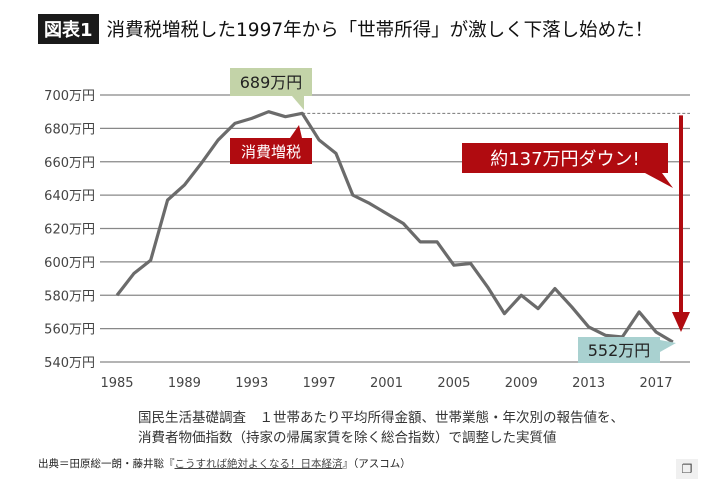 The height and width of the screenshot is (481, 725). I want to click on source-suffix: 』（アスコム）, so click(376, 464).